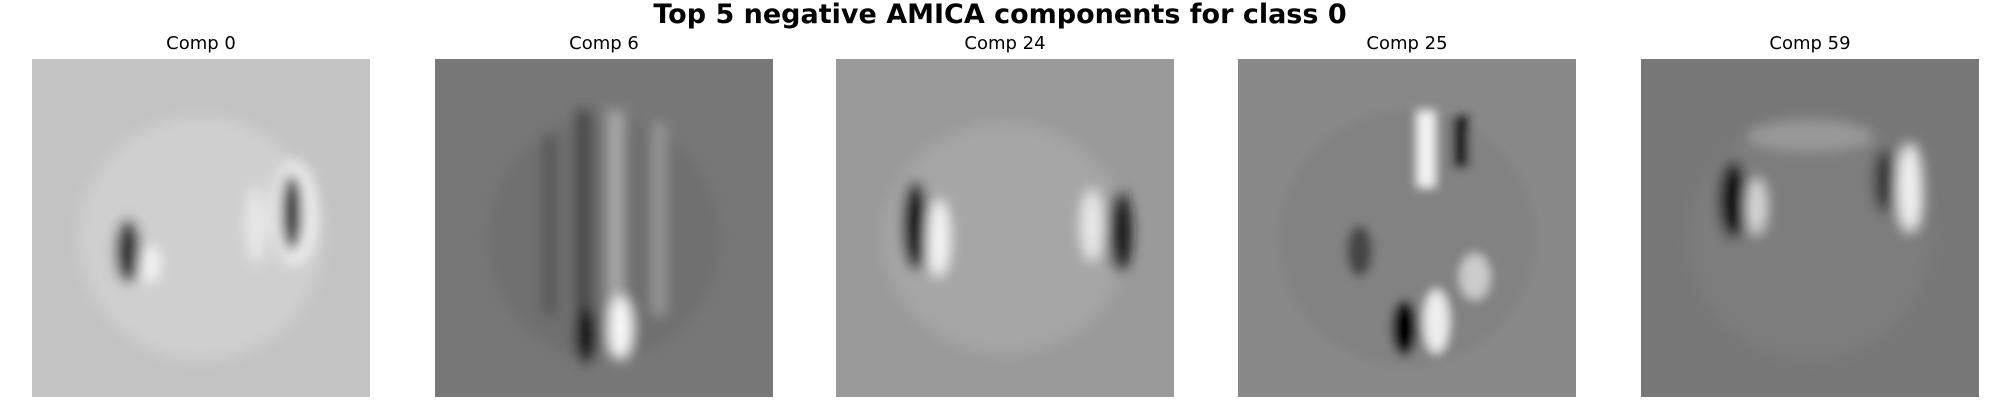  What do you see at coordinates (1810, 43) in the screenshot?
I see `panel-title: Comp 59` at bounding box center [1810, 43].